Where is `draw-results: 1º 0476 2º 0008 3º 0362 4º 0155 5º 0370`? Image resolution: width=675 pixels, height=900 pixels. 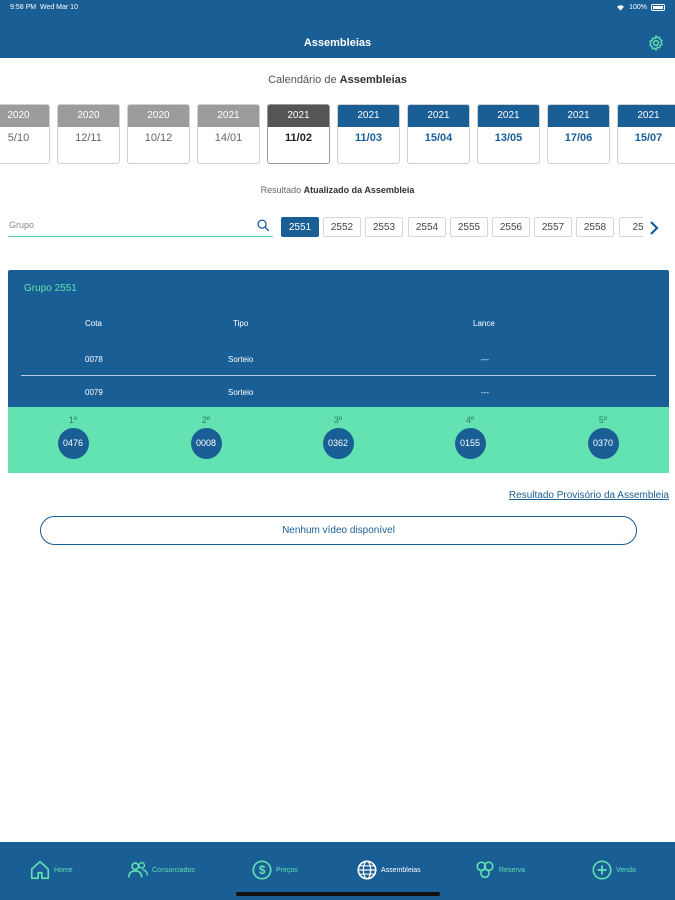 draw-results: 1º 0476 2º 0008 3º 0362 4º 0155 5º 0370 is located at coordinates (338, 440).